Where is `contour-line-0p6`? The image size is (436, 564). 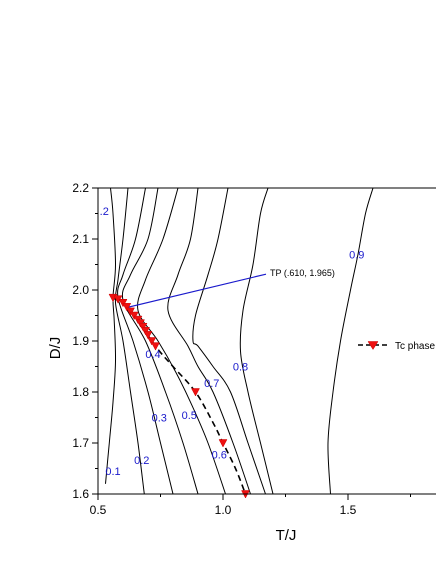 contour-line-0p6 is located at coordinates (209, 341).